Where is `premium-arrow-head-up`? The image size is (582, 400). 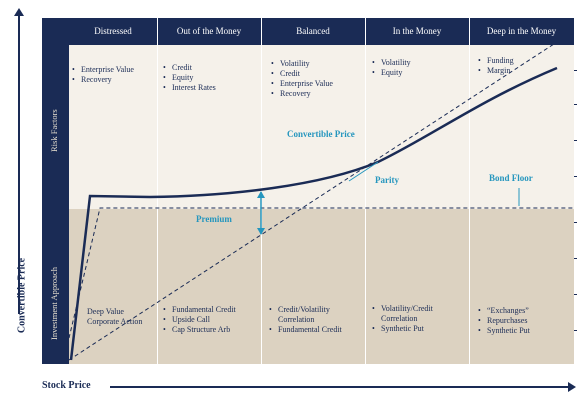
premium-arrow-head-up is located at coordinates (261, 194).